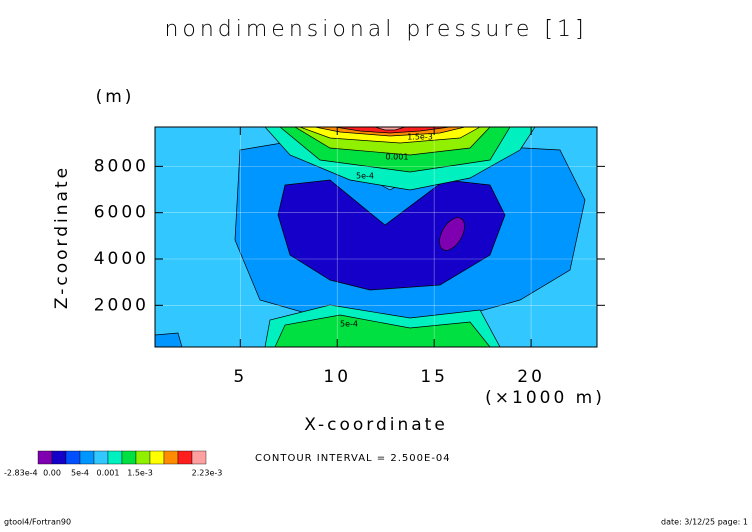  I want to click on x-tick-label: 20, so click(531, 377).